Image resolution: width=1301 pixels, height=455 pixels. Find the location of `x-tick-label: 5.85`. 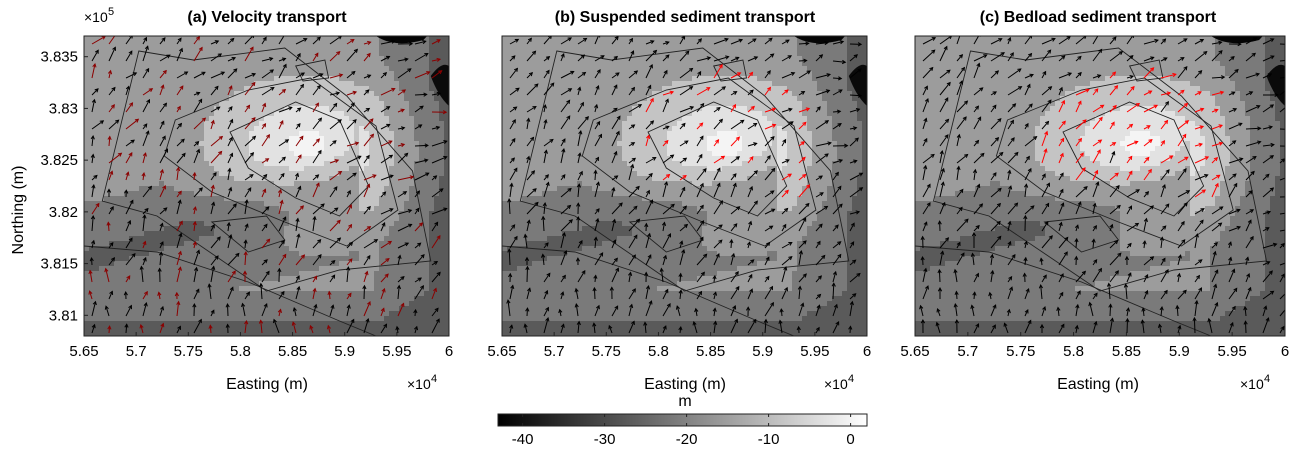

x-tick-label: 5.85 is located at coordinates (1126, 351).